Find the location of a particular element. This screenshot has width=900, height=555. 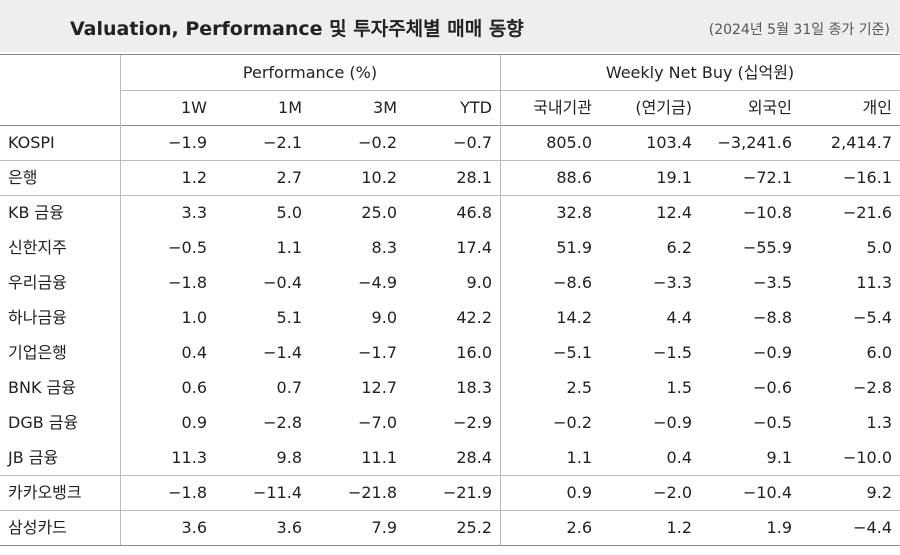

row-label: 우리금융 is located at coordinates (37, 282).